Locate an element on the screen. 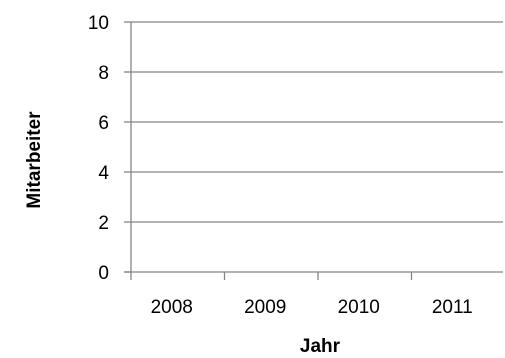 This screenshot has width=505, height=358. y-tick-label: 8 is located at coordinates (103, 73).